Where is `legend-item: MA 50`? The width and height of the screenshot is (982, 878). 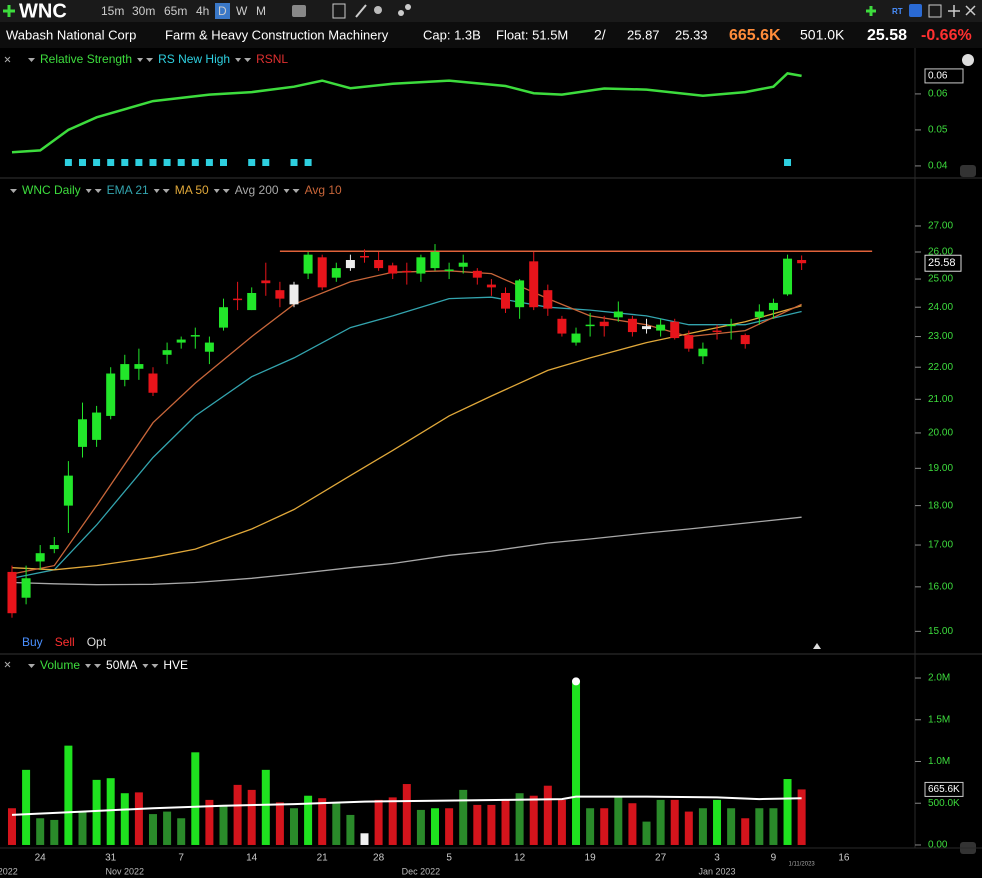 legend-item: MA 50 is located at coordinates (192, 190).